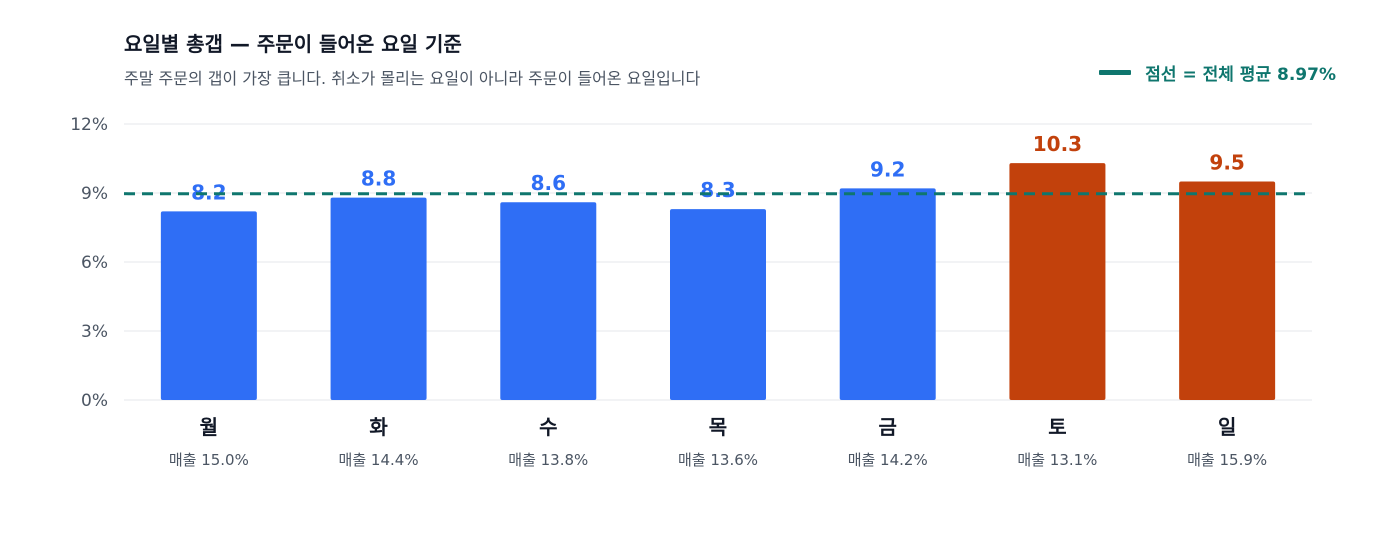 This screenshot has height=544, width=1400. I want to click on sales-share-label: 매출 13.8%, so click(548, 460).